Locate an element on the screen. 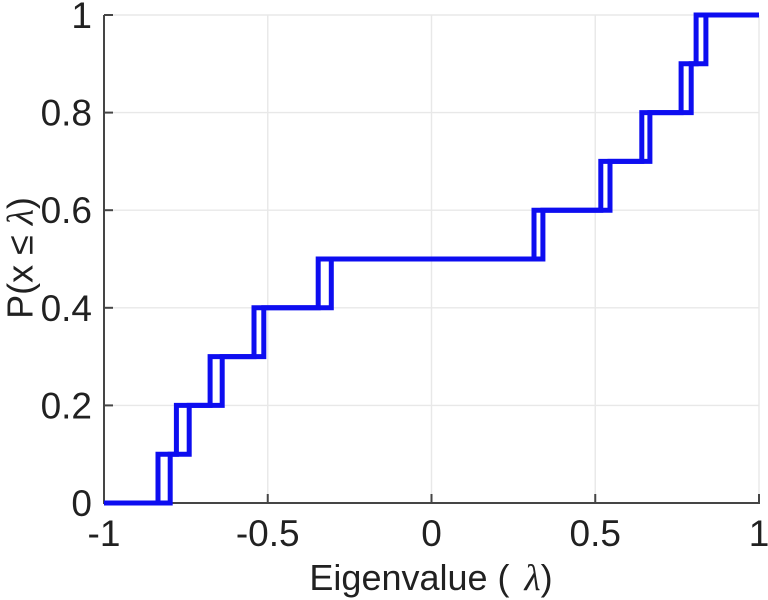  y-tick-label: 0.4 is located at coordinates (66, 308).